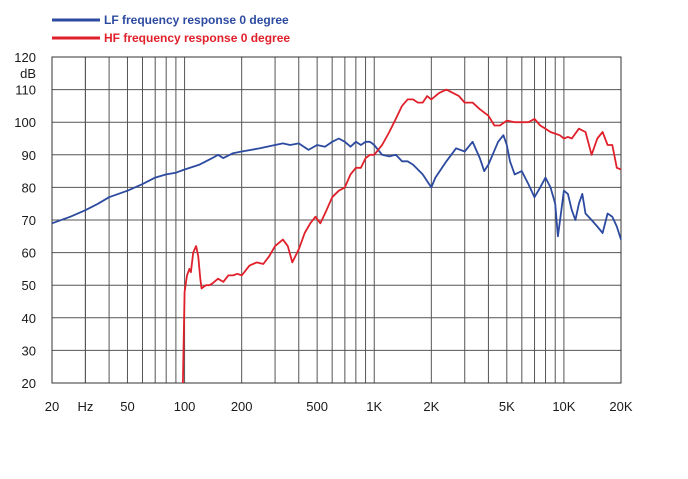 The width and height of the screenshot is (688, 479). I want to click on x-tick-label: 2K, so click(431, 406).